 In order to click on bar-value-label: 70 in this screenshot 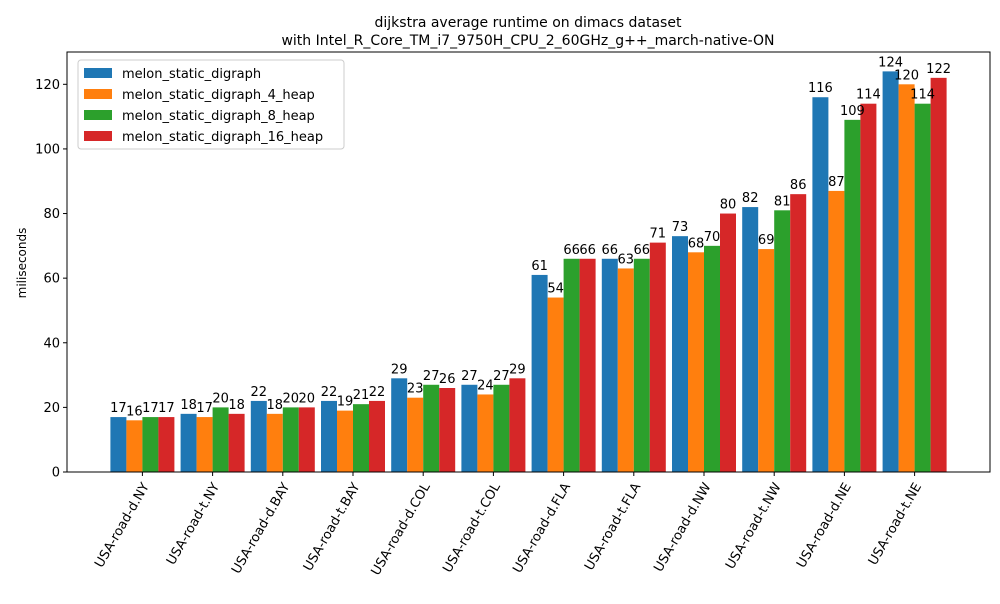, I will do `click(712, 237)`.